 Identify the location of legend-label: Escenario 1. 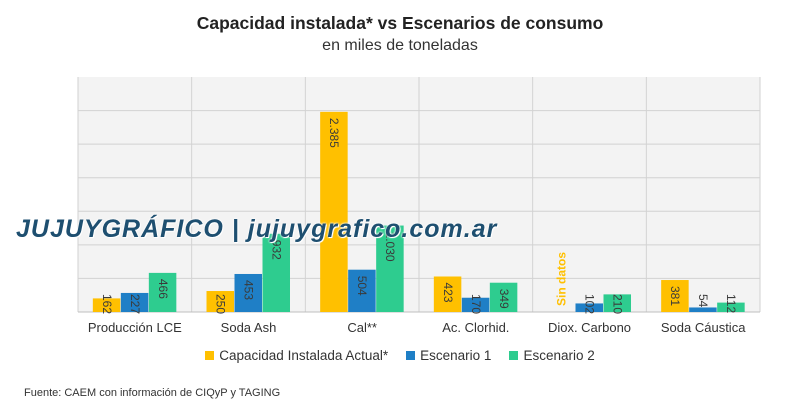
(456, 355).